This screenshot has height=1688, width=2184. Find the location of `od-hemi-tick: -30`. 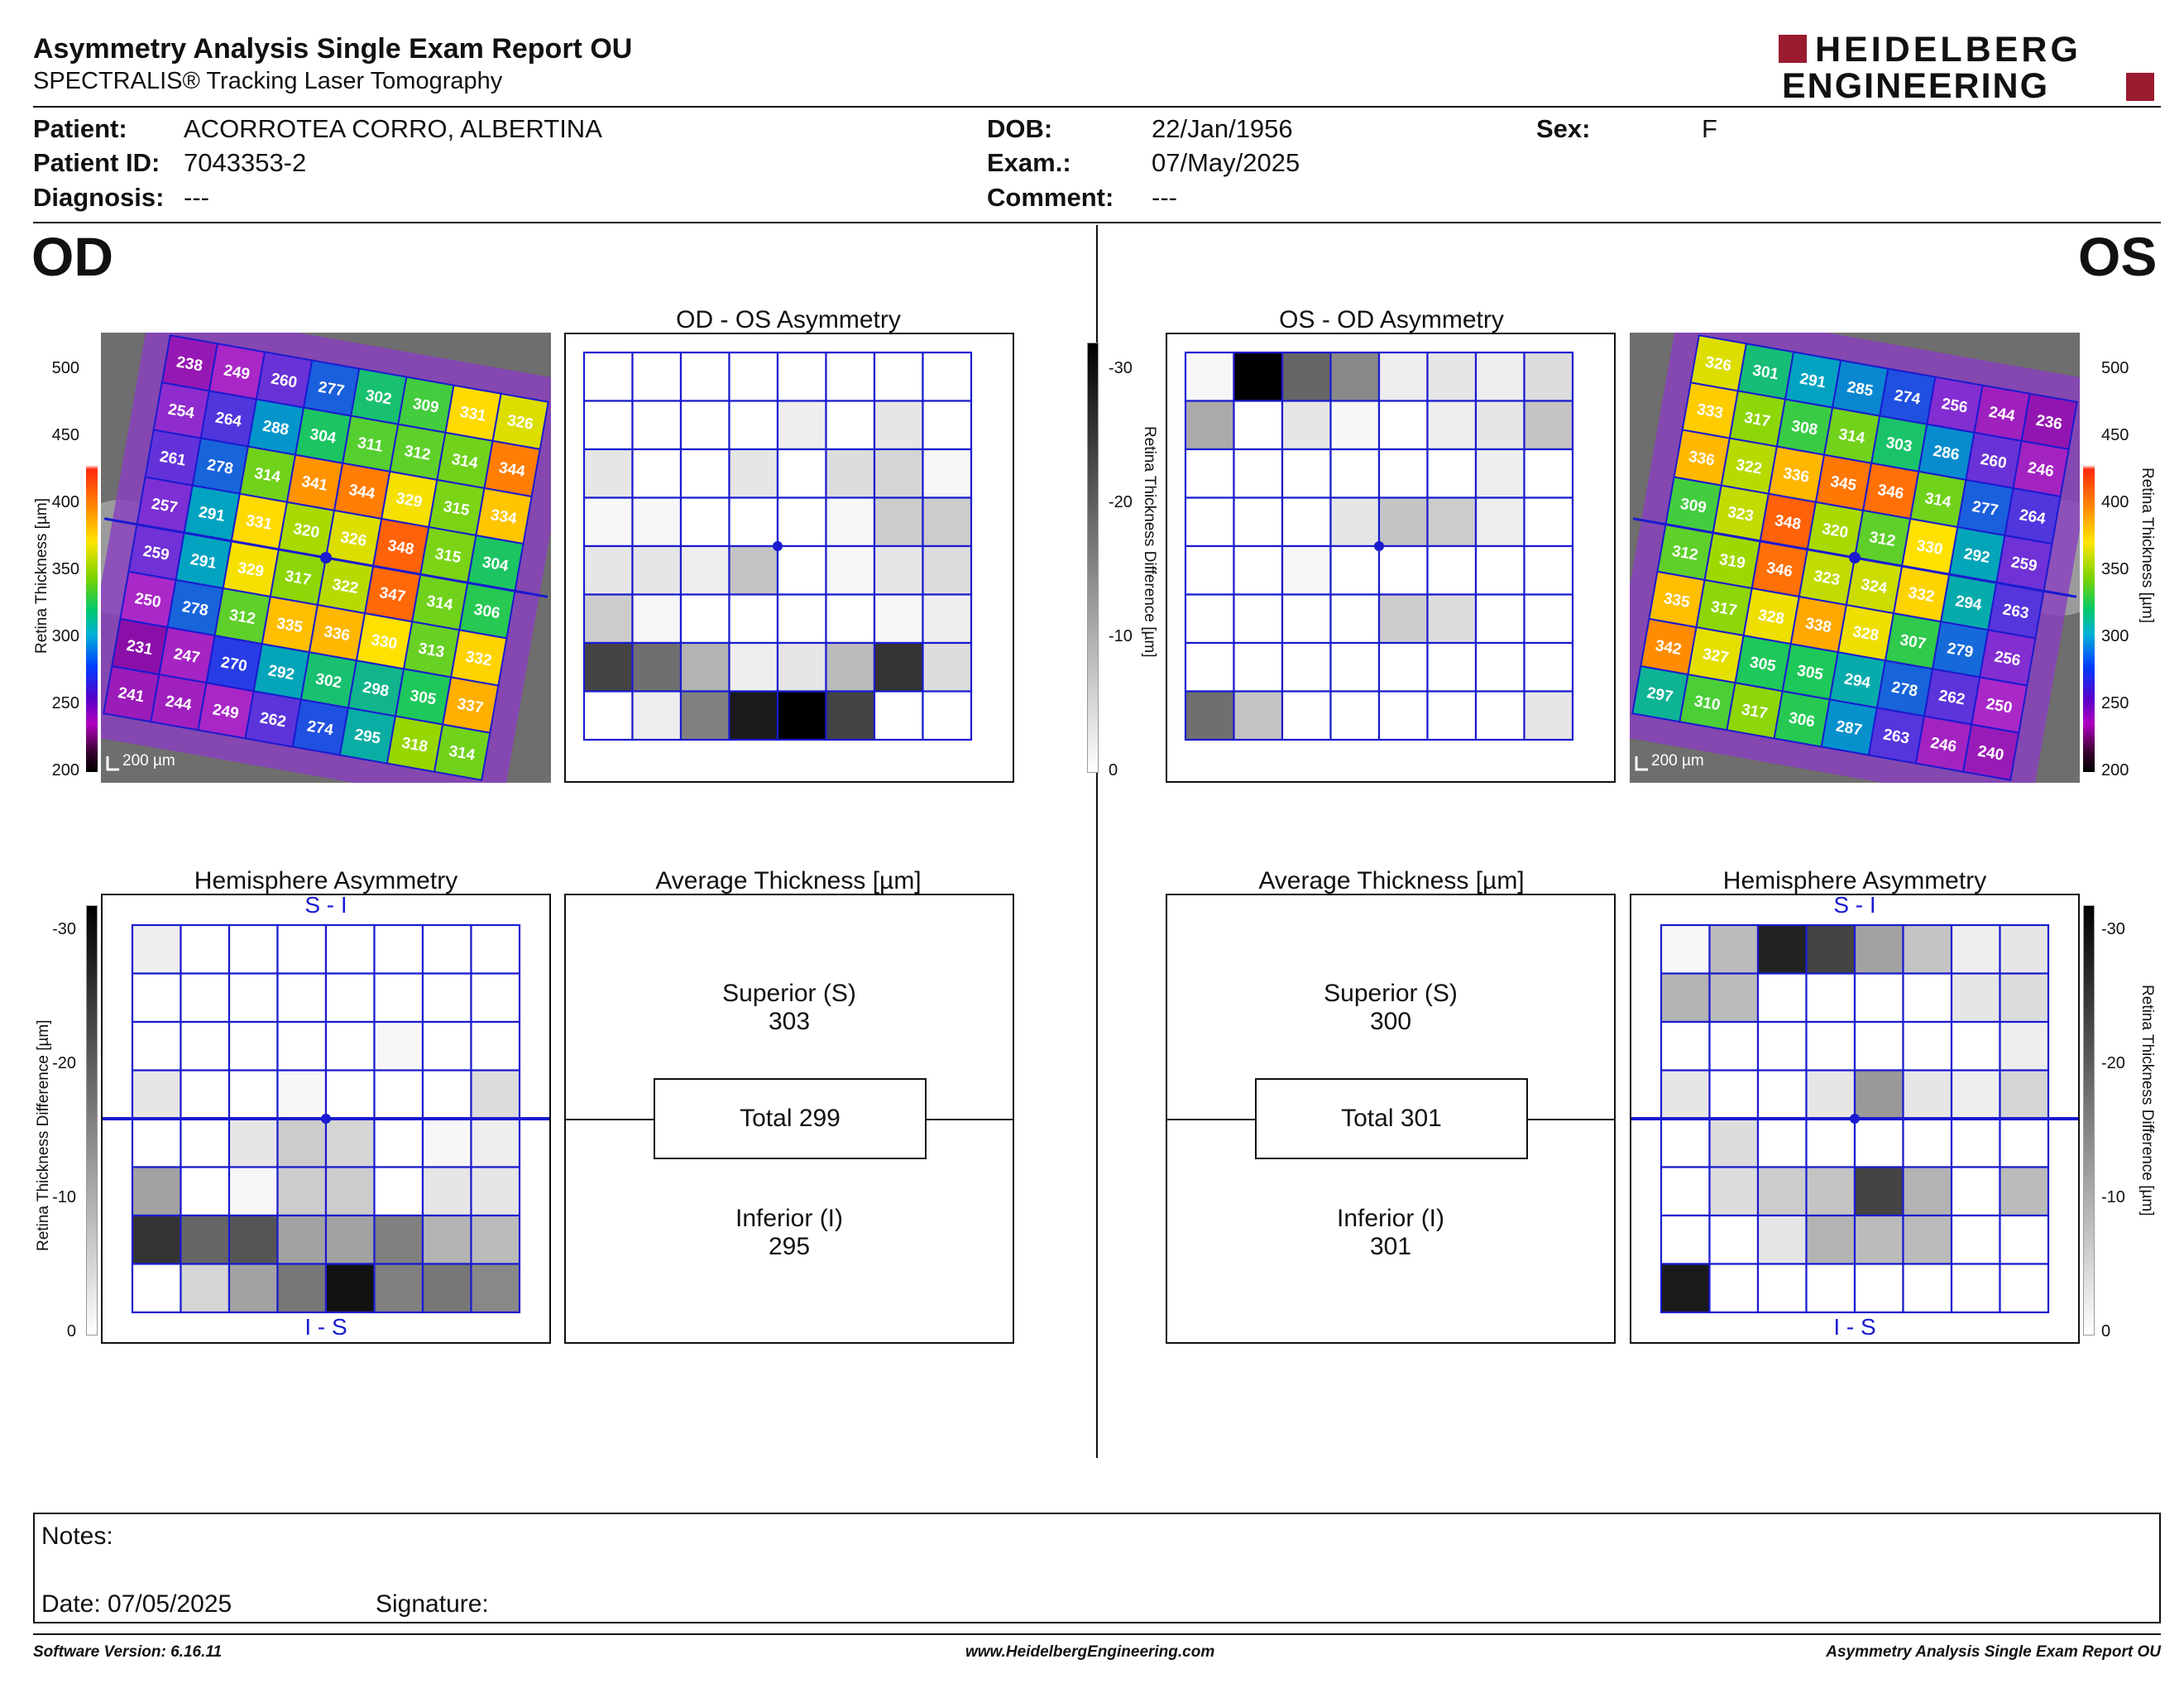

od-hemi-tick: -30 is located at coordinates (64, 929).